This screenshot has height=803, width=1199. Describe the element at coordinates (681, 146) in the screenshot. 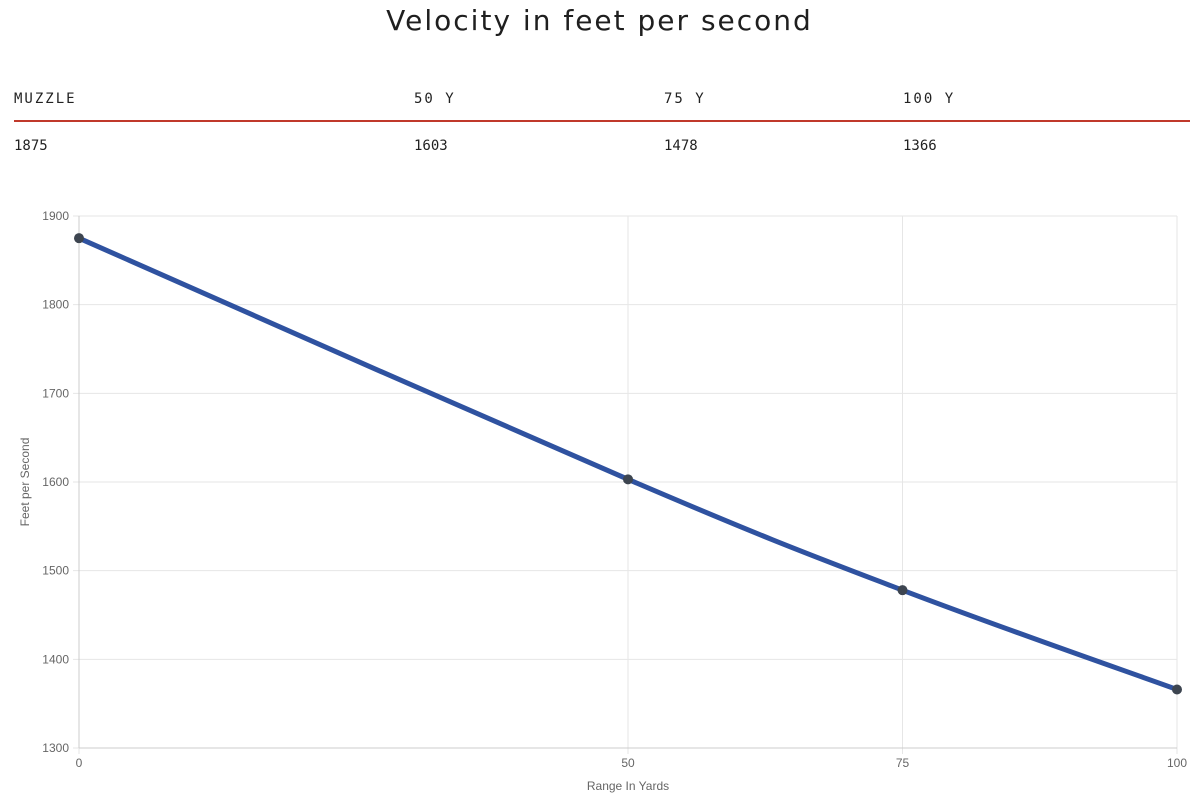

I see `value-75-yards: 1478` at that location.